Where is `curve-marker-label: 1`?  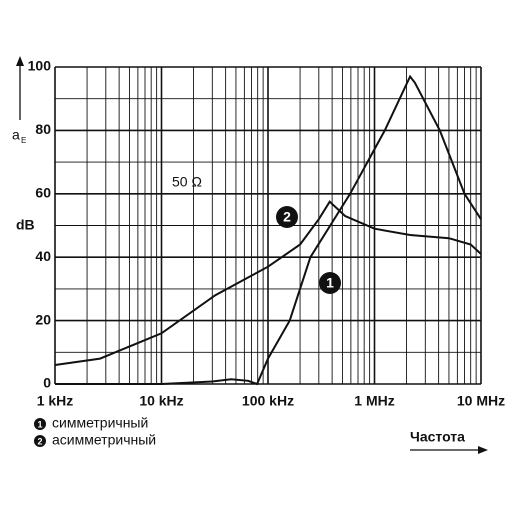
curve-marker-label: 1 is located at coordinates (330, 283).